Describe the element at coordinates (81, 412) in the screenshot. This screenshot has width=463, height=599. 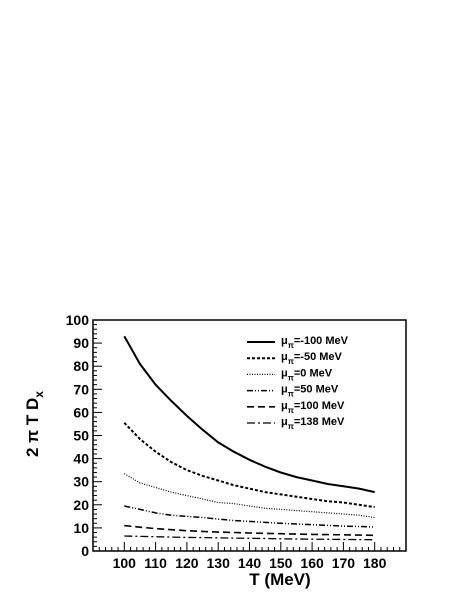
I see `y-tick-label: 60` at that location.